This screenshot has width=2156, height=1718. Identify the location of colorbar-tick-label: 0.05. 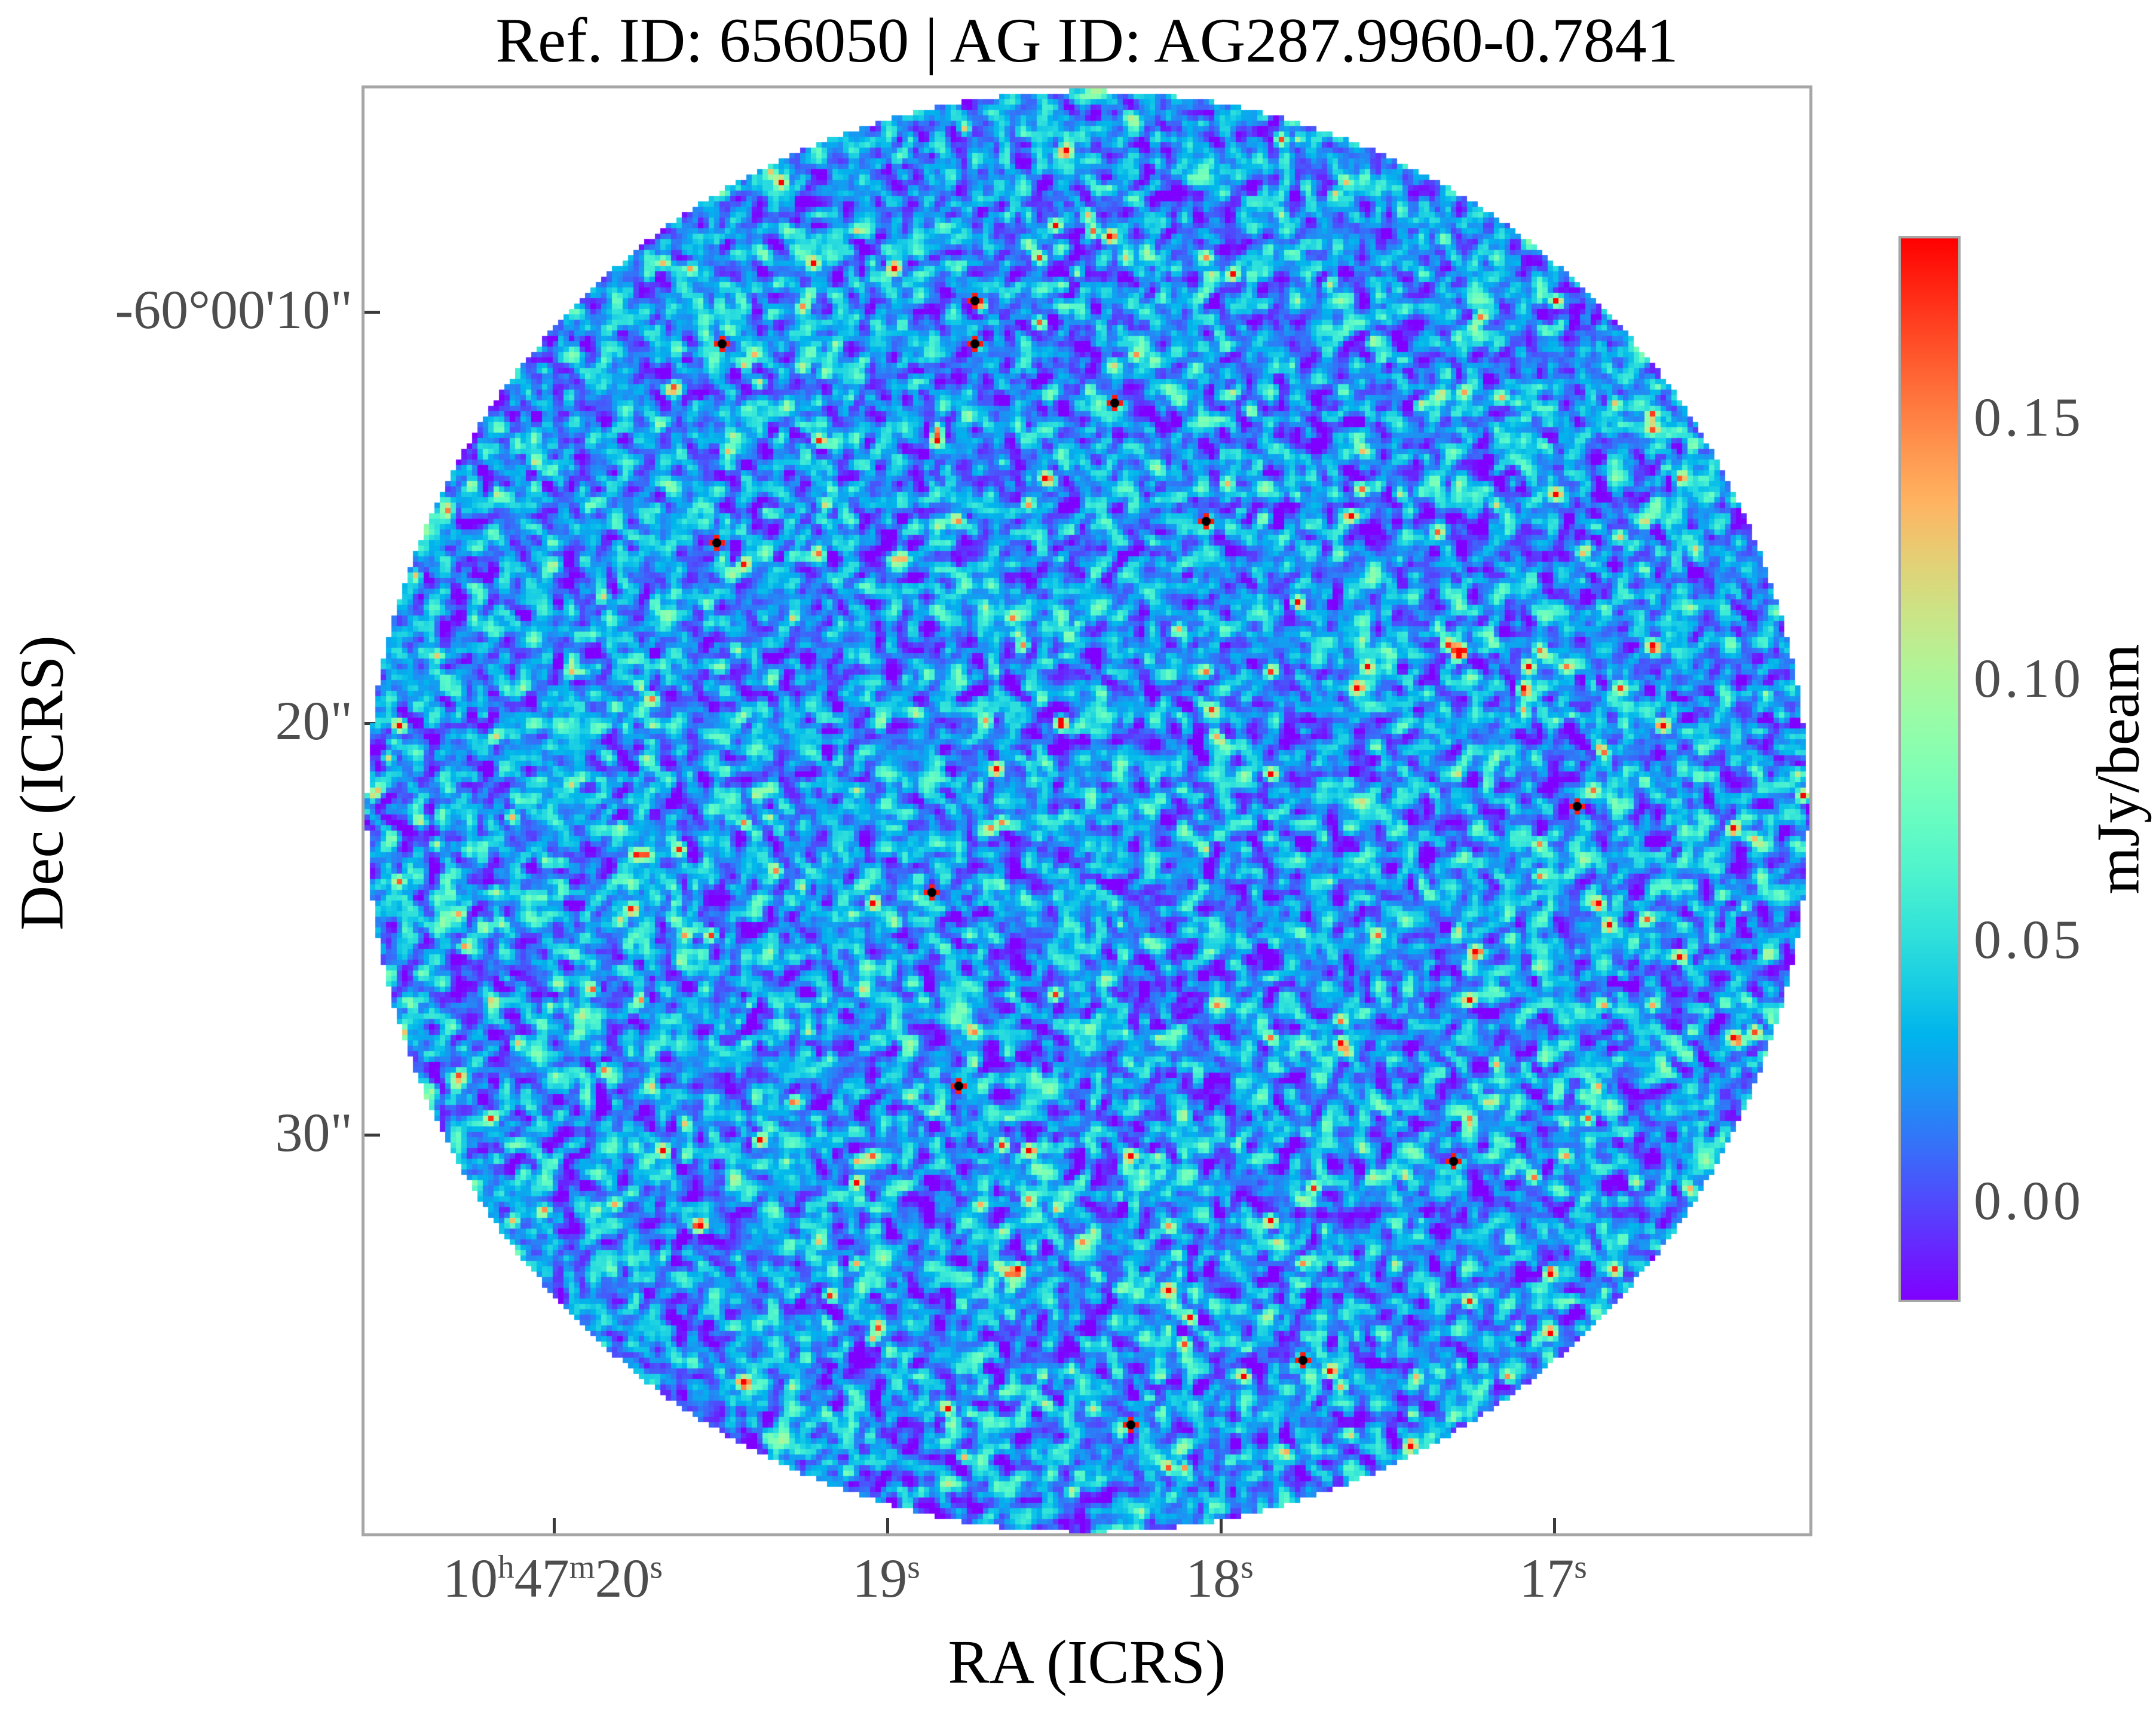
(2029, 939).